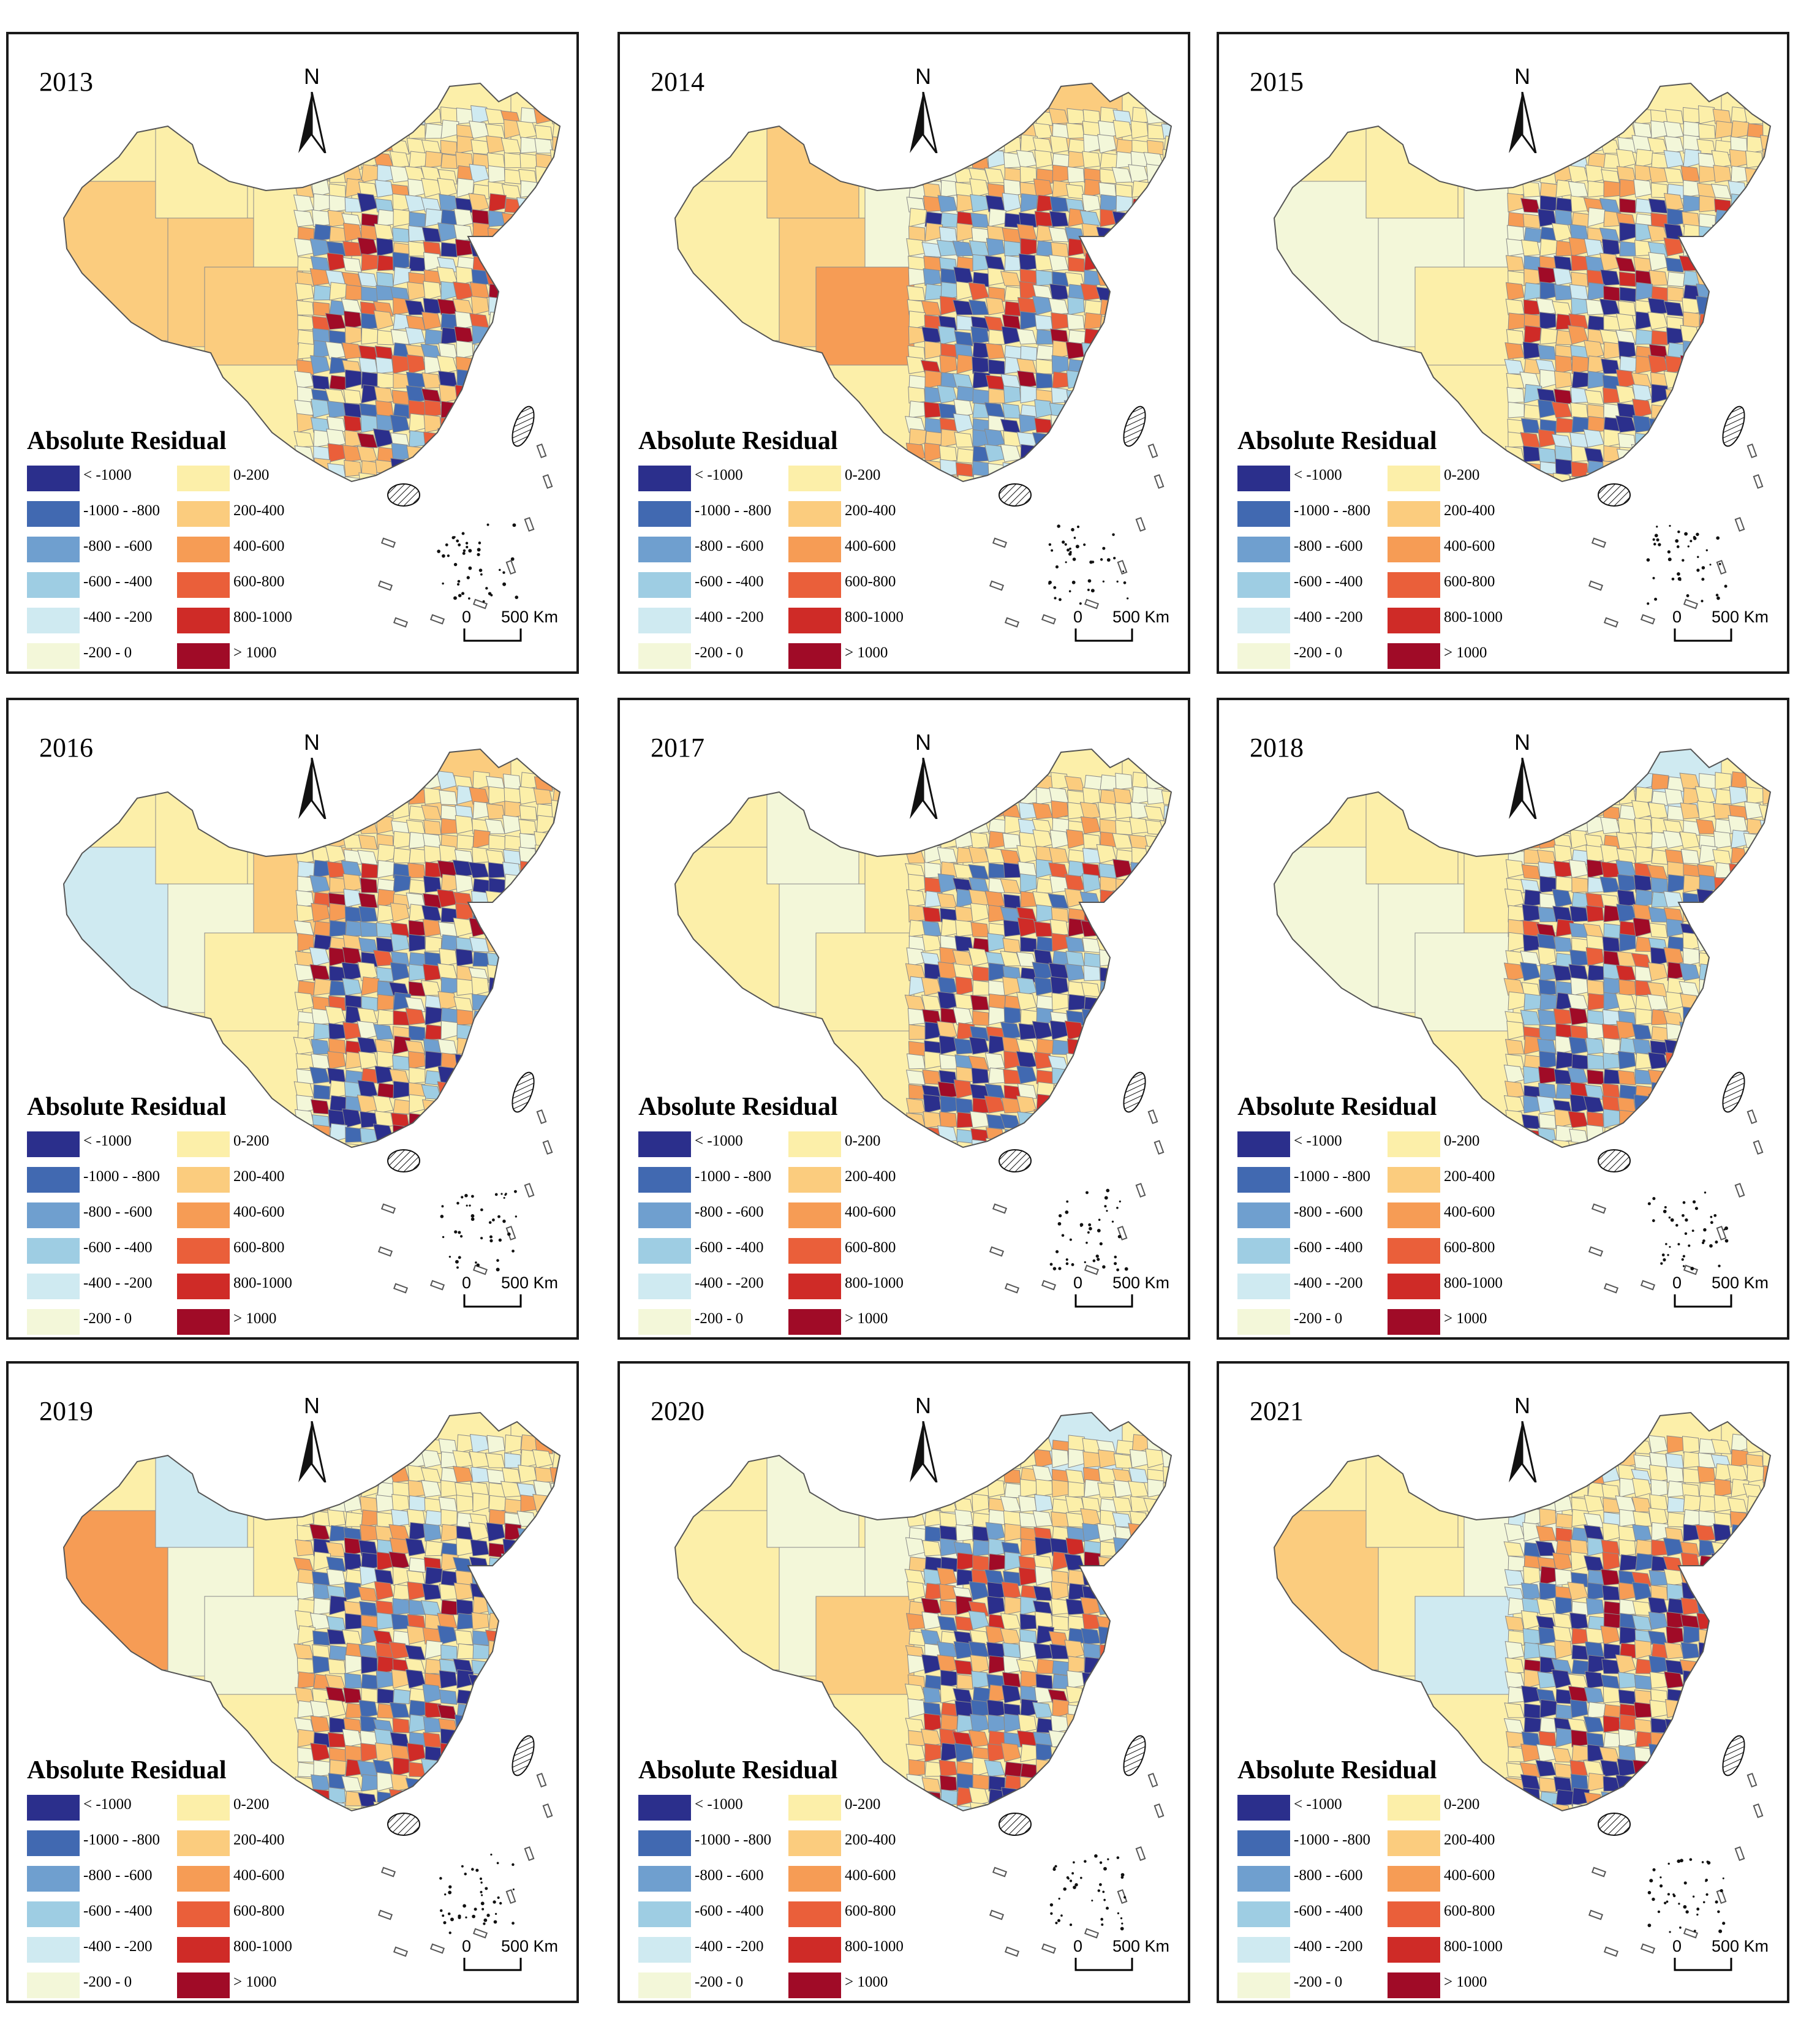  I want to click on panel-year: 2018, so click(1277, 748).